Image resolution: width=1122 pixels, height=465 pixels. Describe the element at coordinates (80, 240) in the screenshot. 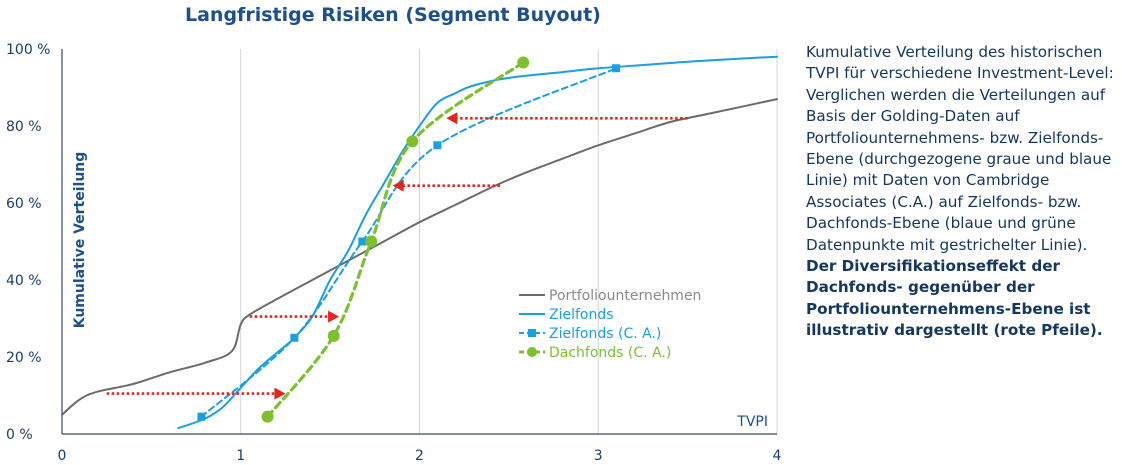

I see `y-axis-title: Kumulative Verteilung` at that location.